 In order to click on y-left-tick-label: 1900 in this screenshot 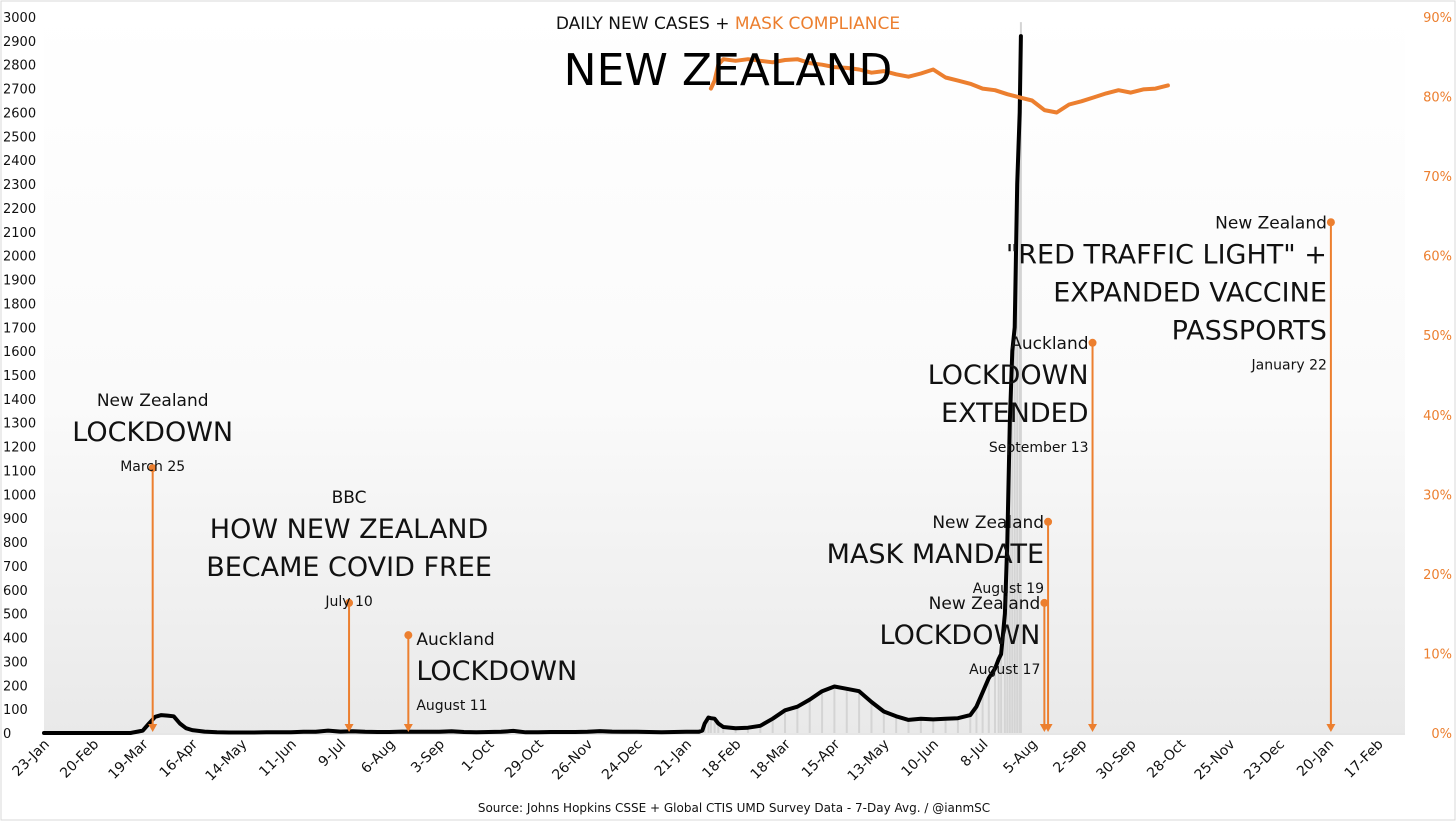, I will do `click(19, 281)`.